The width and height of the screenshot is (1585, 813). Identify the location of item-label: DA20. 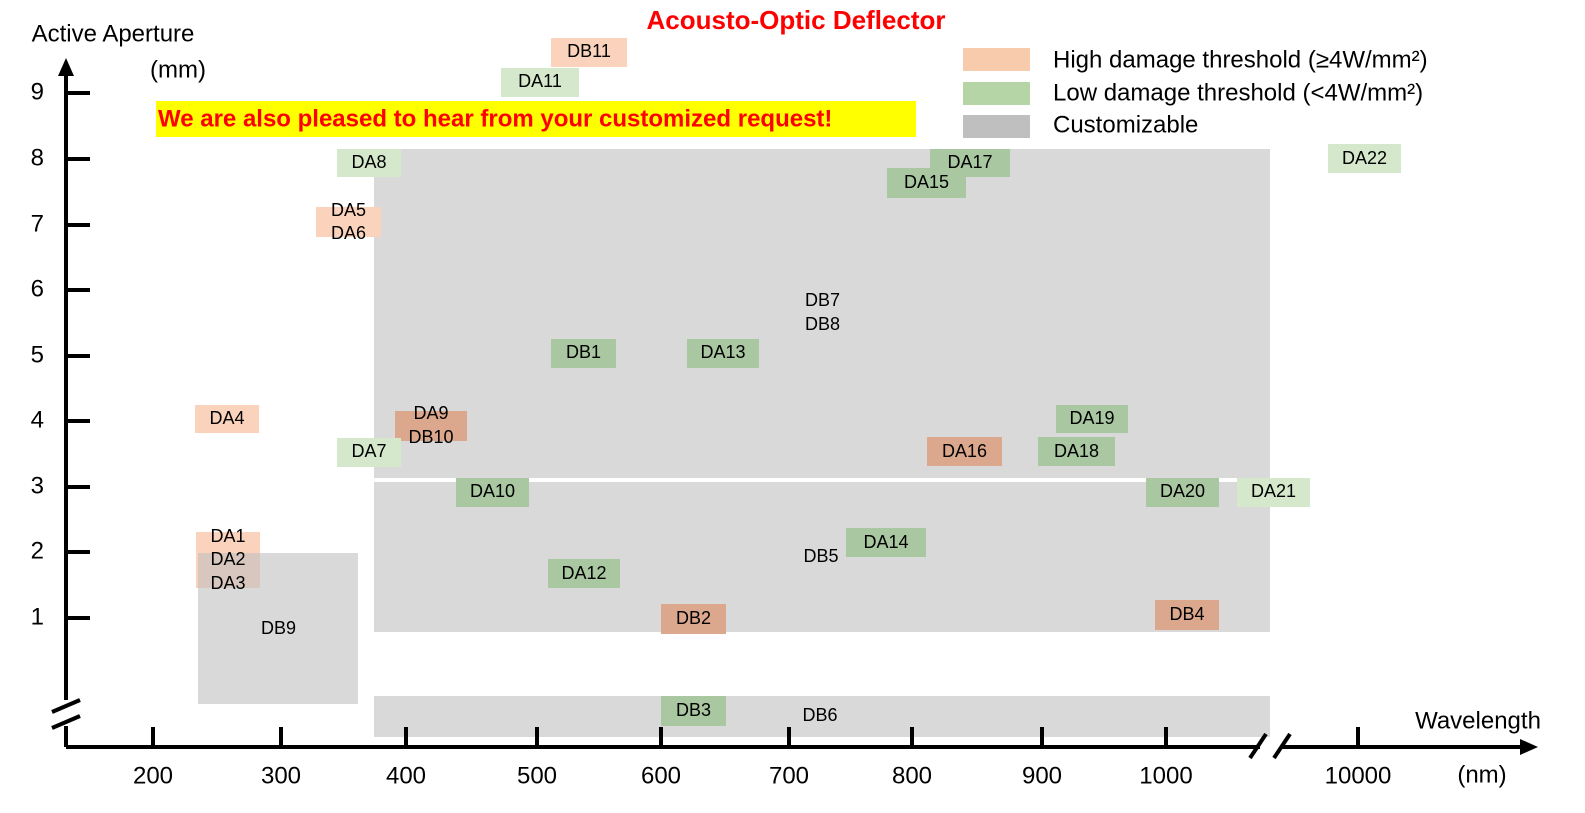
(1182, 491).